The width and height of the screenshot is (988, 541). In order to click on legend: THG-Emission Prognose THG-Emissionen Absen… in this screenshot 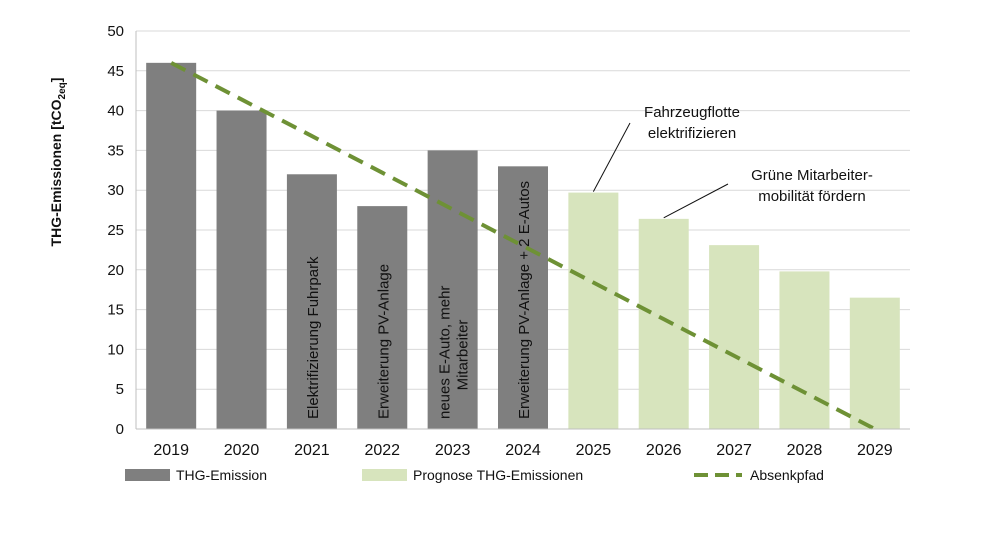, I will do `click(474, 475)`.